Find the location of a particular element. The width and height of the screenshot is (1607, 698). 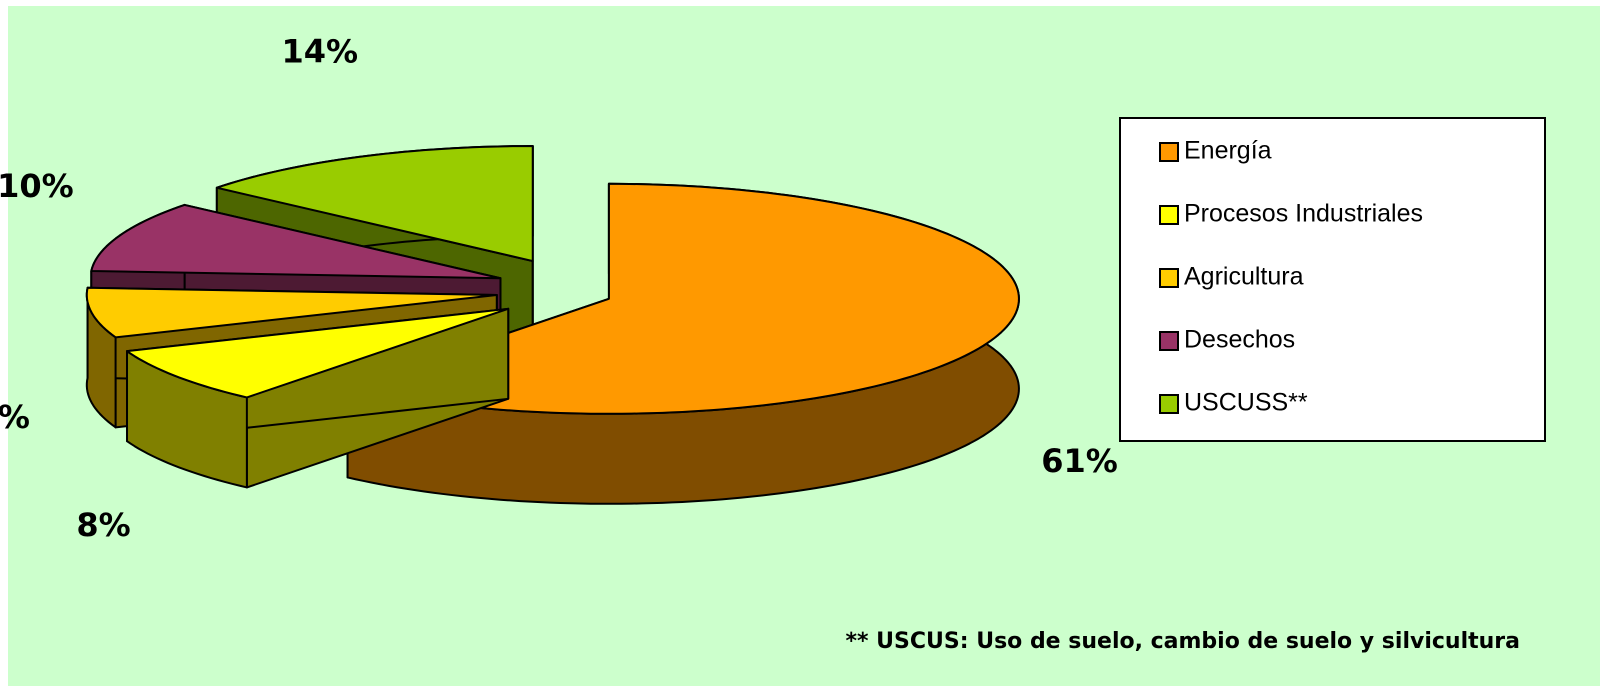

legend-label: Energía is located at coordinates (1228, 151).